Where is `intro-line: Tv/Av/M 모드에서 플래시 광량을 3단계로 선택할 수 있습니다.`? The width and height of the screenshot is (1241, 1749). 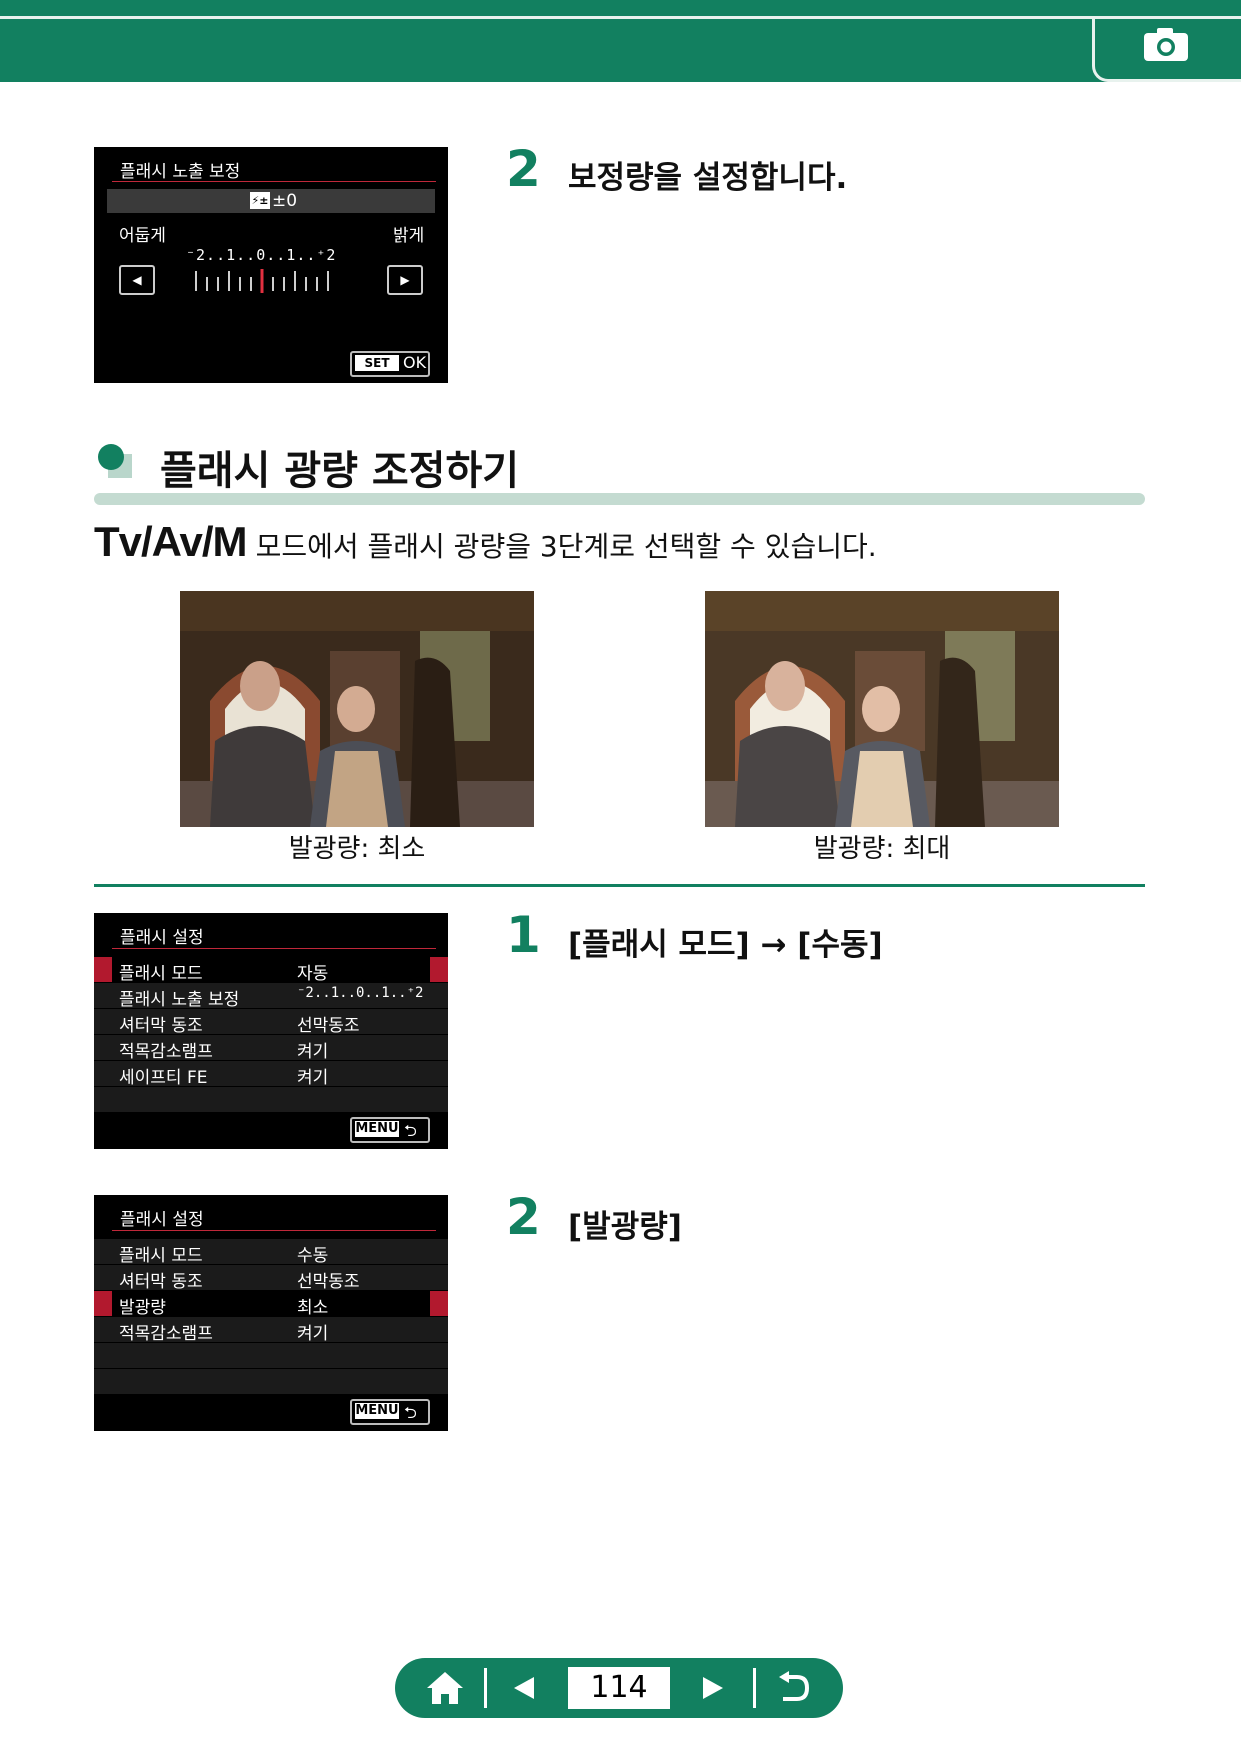
intro-line: Tv/Av/M 모드에서 플래시 광량을 3단계로 선택할 수 있습니다. is located at coordinates (485, 542).